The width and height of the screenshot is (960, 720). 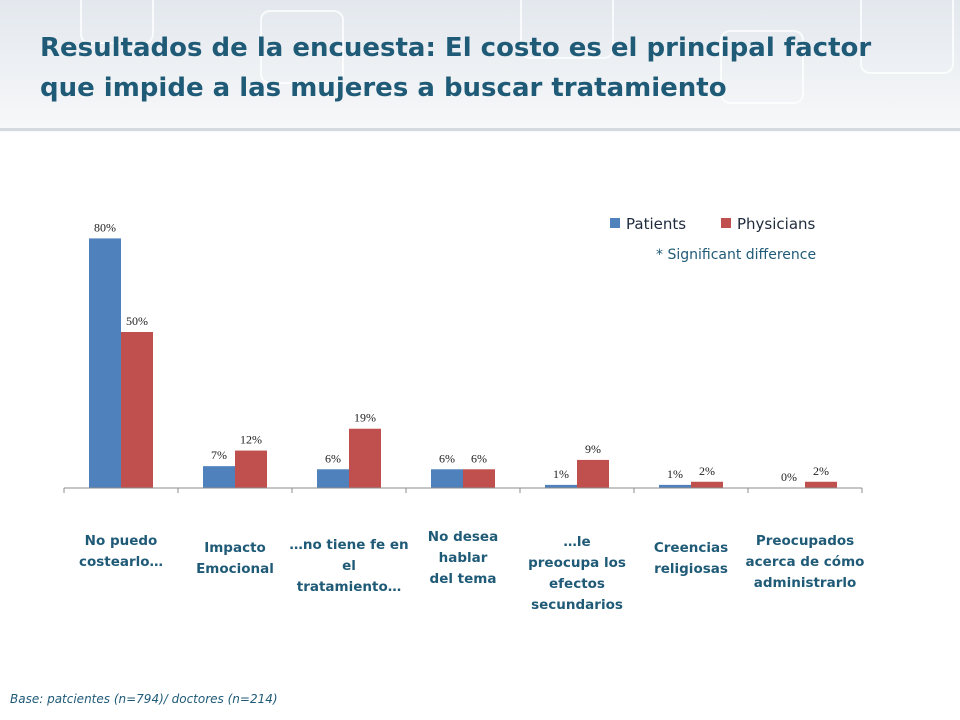 What do you see at coordinates (235, 559) in the screenshot?
I see `category-label: Impacto Emocional` at bounding box center [235, 559].